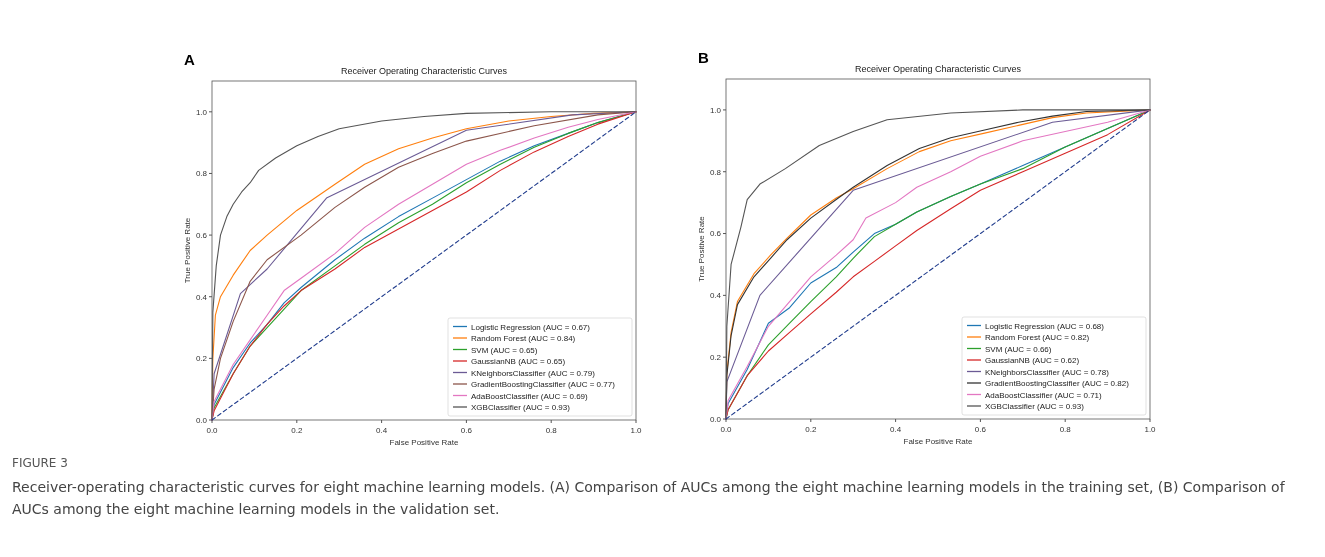  What do you see at coordinates (189, 59) in the screenshot?
I see `text: A` at bounding box center [189, 59].